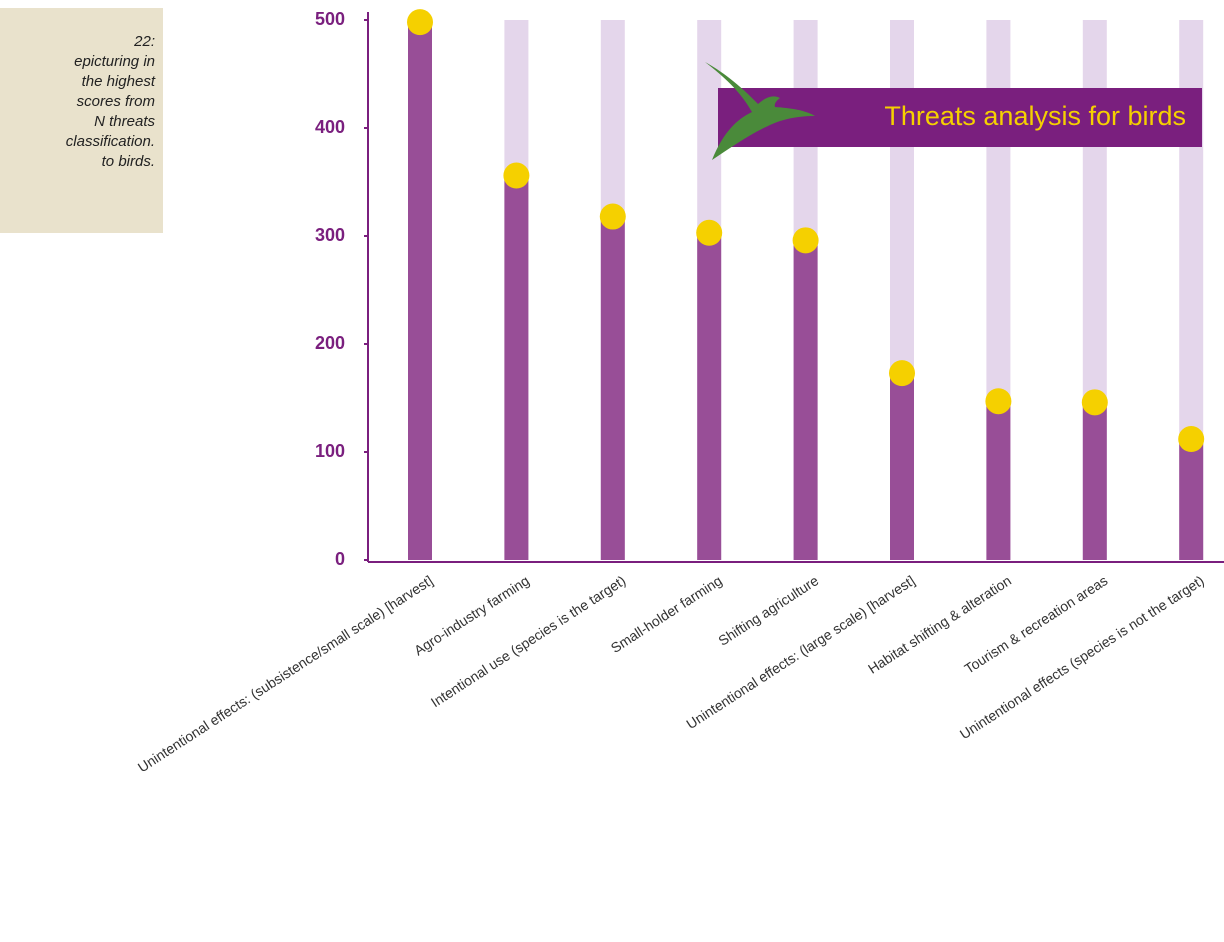 The width and height of the screenshot is (1224, 942). I want to click on chart-title: Threats analysis for birds, so click(1035, 116).